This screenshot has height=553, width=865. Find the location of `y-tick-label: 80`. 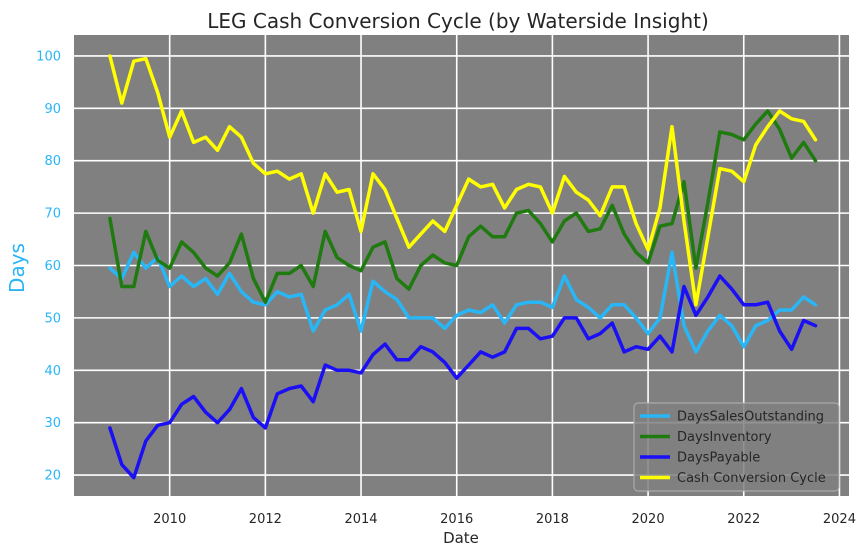

y-tick-label: 80 is located at coordinates (52, 161).